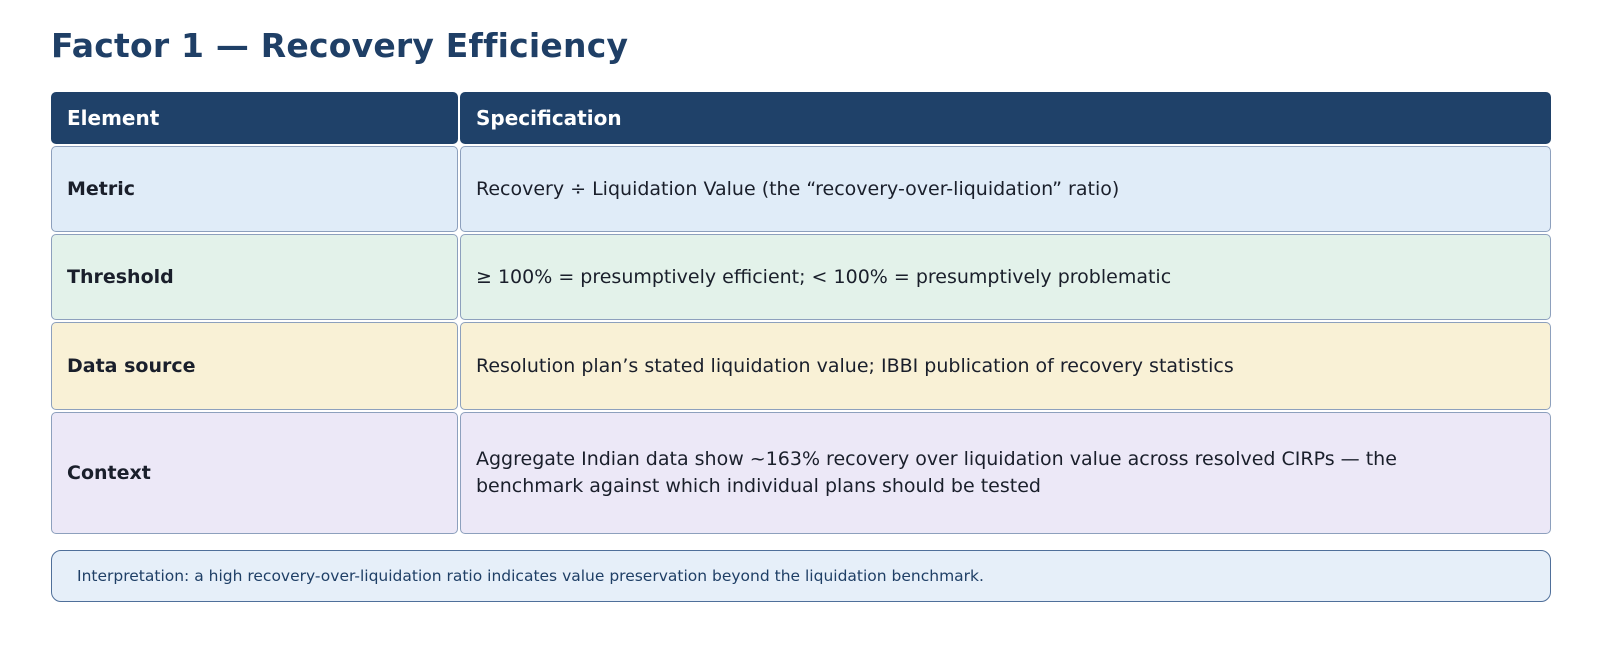 The image size is (1600, 669). What do you see at coordinates (254, 277) in the screenshot?
I see `row-label: Threshold` at bounding box center [254, 277].